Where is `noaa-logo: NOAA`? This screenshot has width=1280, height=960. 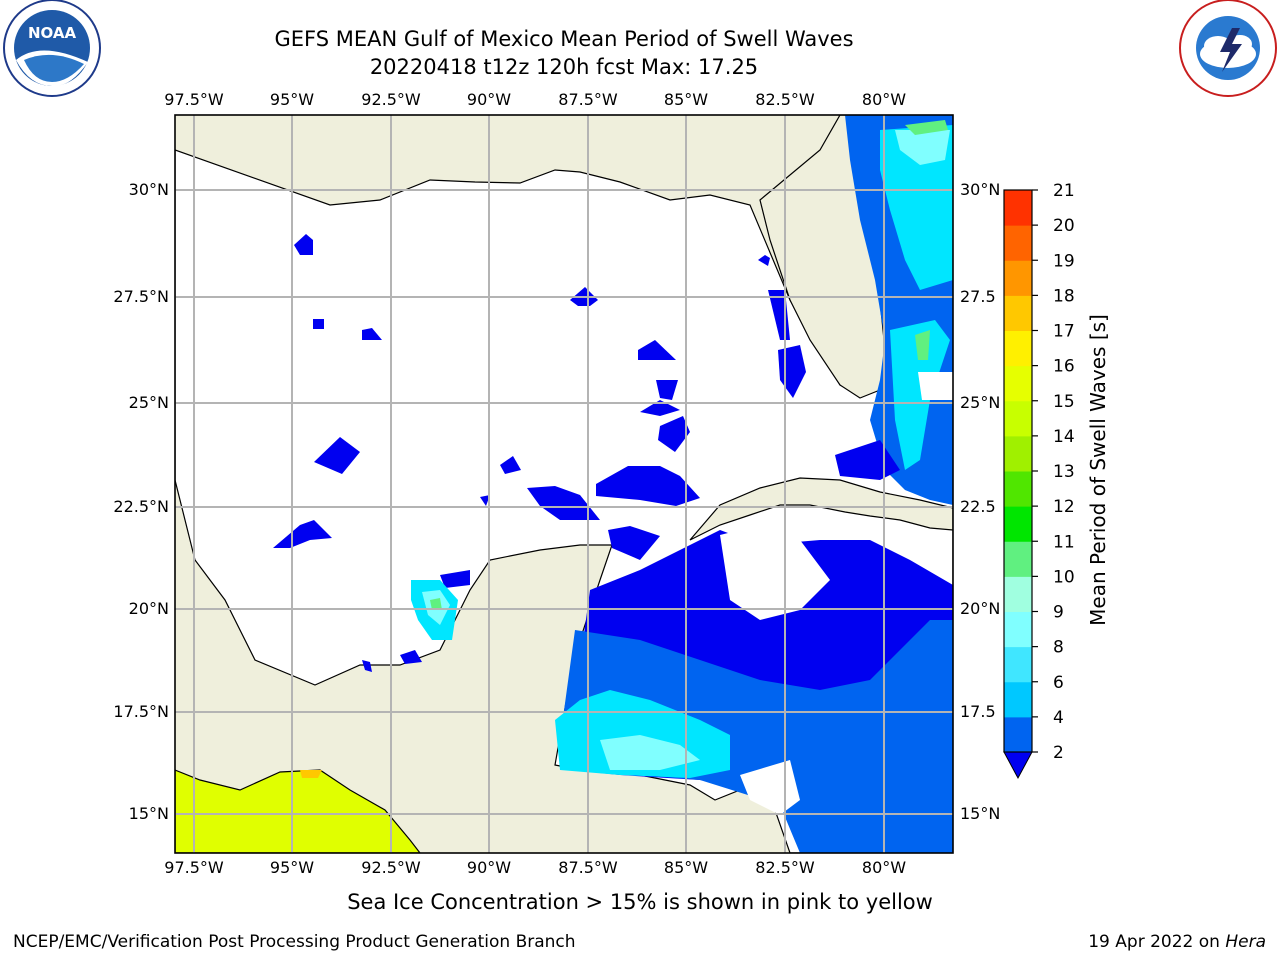
noaa-logo: NOAA is located at coordinates (52, 48).